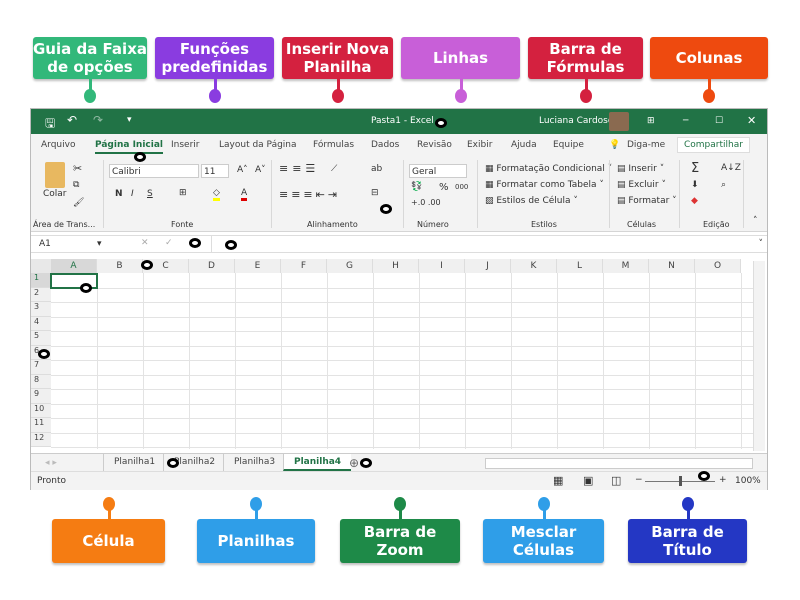  Describe the element at coordinates (258, 266) in the screenshot. I see `column-header: E` at that location.